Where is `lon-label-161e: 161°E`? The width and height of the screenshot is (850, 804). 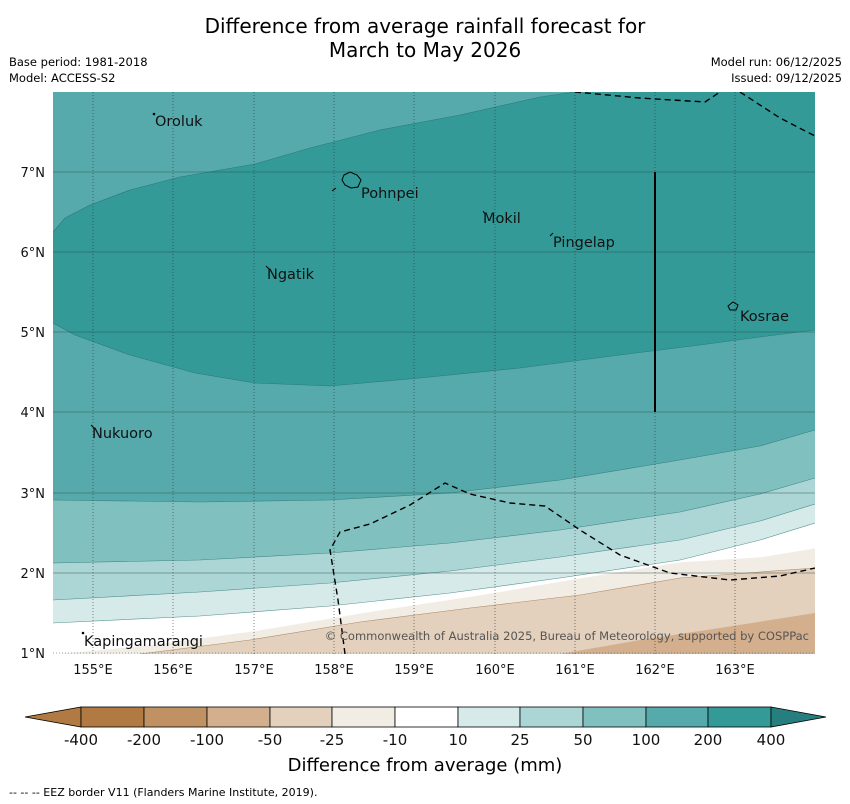
lon-label-161e: 161°E is located at coordinates (575, 670).